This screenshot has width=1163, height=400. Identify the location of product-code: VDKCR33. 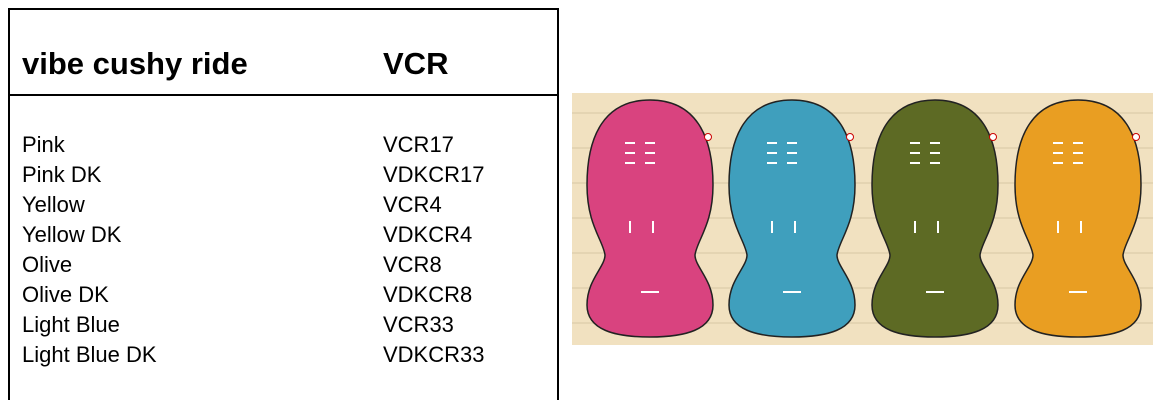
(434, 354).